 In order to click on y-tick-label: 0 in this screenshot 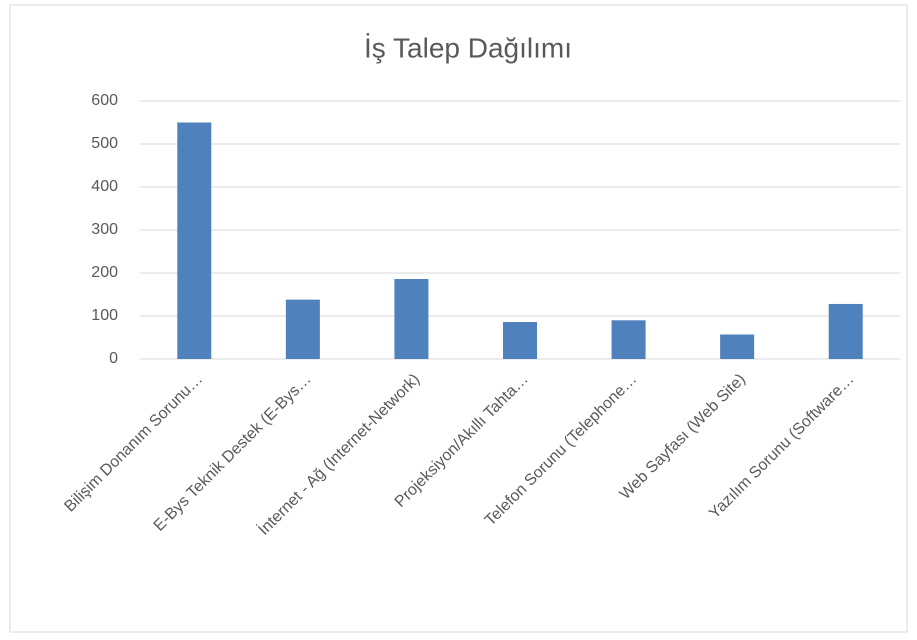, I will do `click(113, 358)`.